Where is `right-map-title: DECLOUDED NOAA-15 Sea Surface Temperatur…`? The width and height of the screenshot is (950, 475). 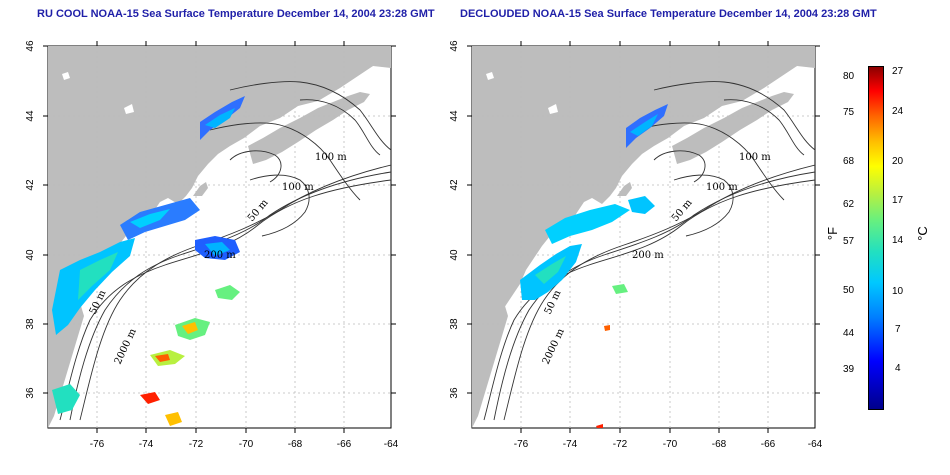 right-map-title: DECLOUDED NOAA-15 Sea Surface Temperatur… is located at coordinates (668, 14).